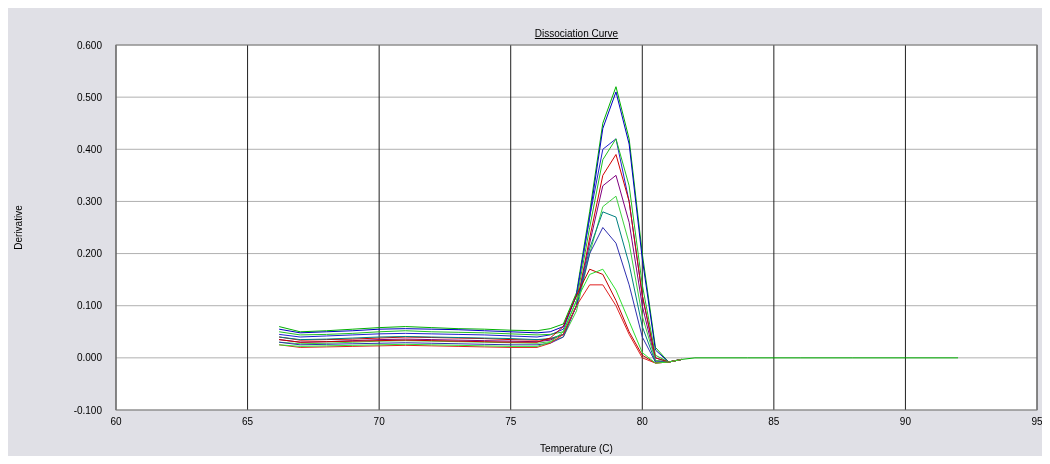 Image resolution: width=1050 pixels, height=464 pixels. I want to click on x-tick-label: 60, so click(116, 421).